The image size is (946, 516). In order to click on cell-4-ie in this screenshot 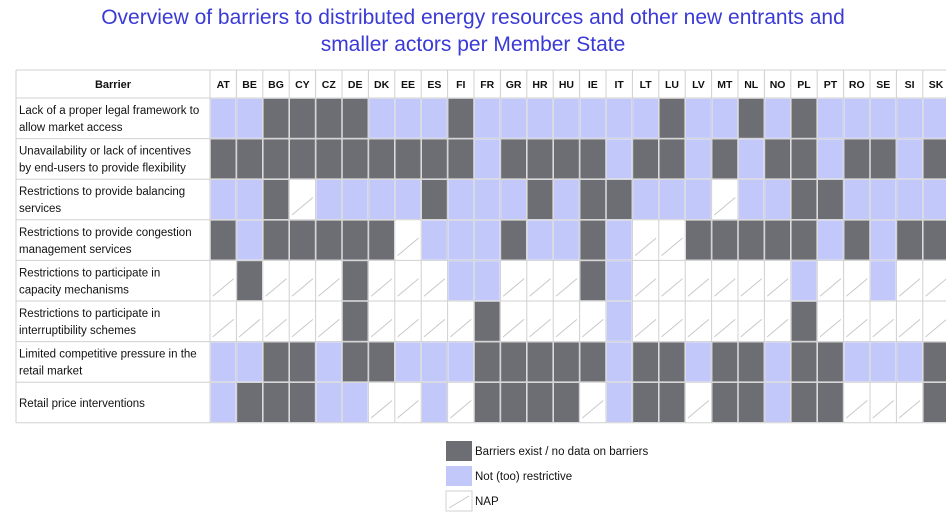, I will do `click(593, 240)`.